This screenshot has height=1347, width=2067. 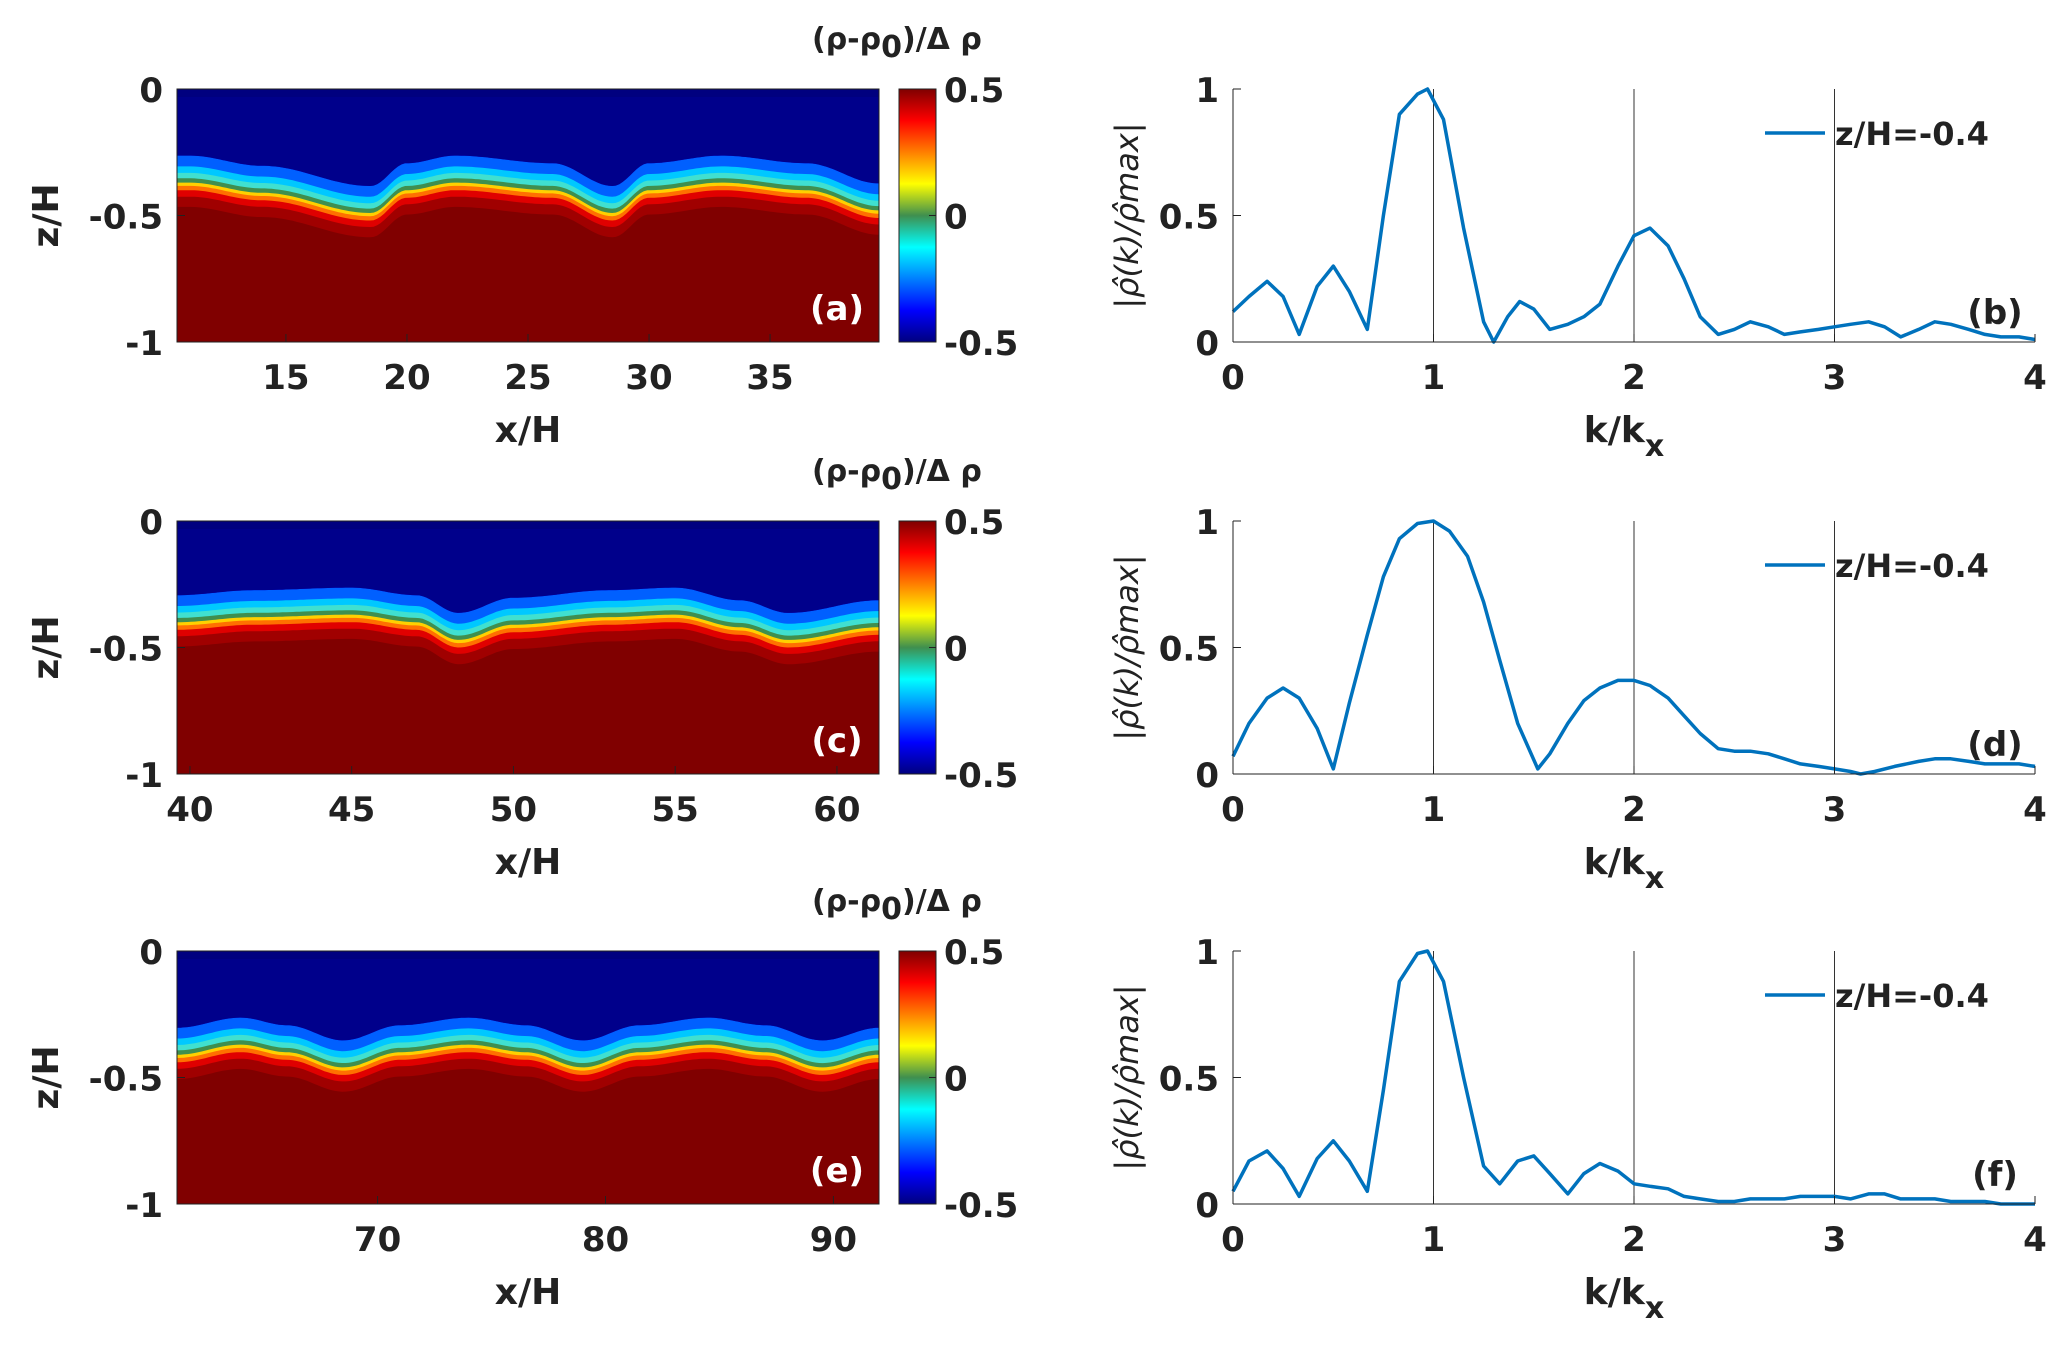 I want to click on x-tick-label: 70, so click(x=377, y=1240).